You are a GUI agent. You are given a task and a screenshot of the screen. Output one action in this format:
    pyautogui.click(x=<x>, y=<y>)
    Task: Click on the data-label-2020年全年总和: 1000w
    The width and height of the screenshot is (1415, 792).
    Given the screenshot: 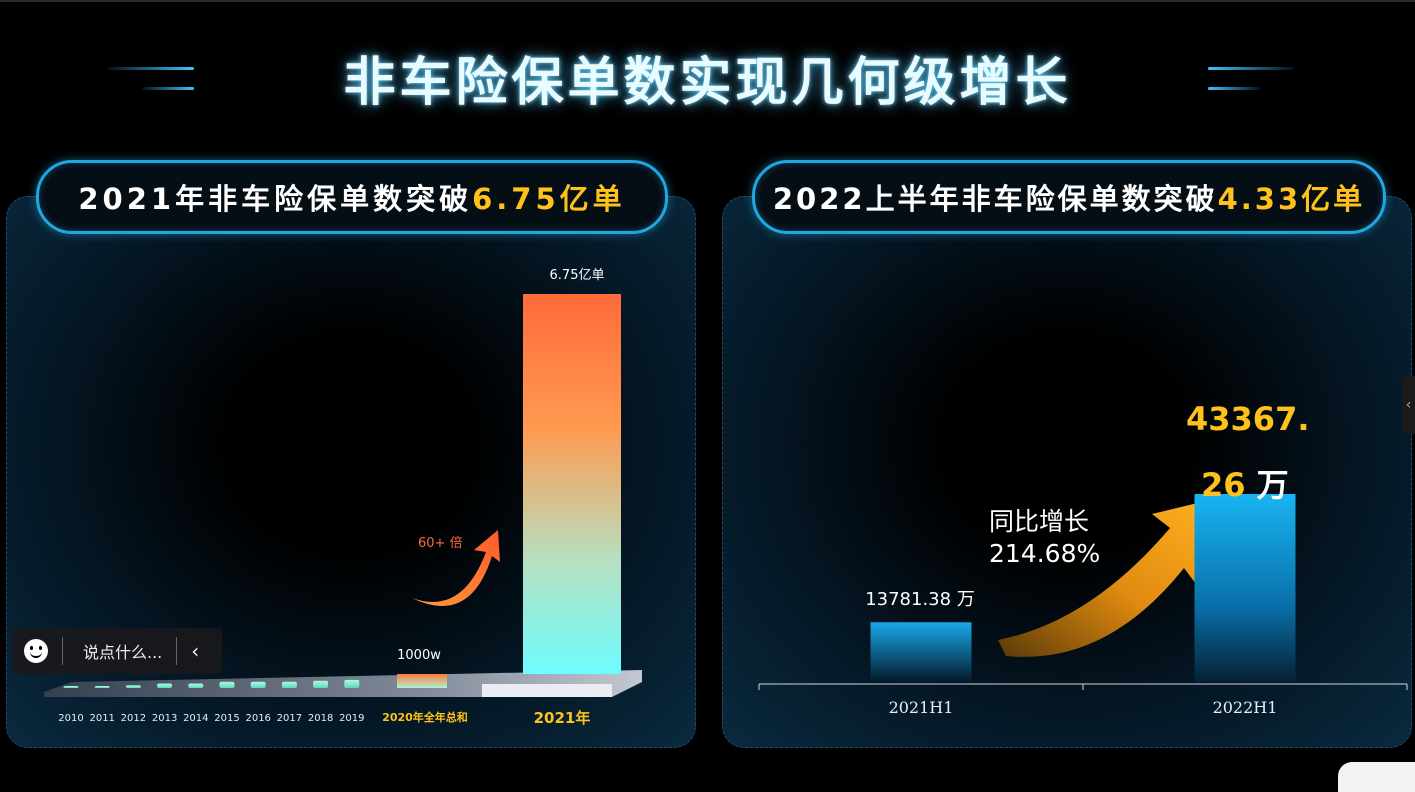 What is the action you would take?
    pyautogui.click(x=419, y=655)
    